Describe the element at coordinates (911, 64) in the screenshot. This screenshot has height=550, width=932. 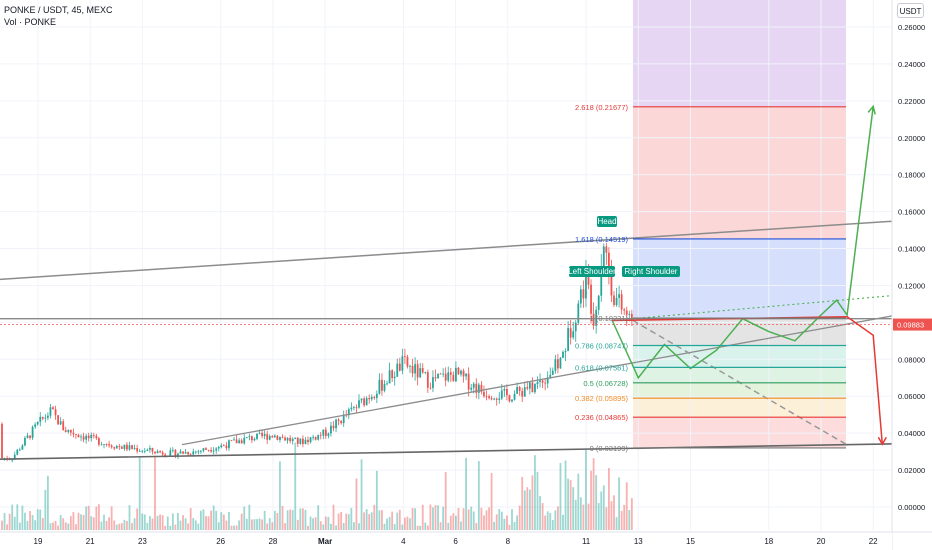
I see `y-tick-label: 0.24000` at that location.